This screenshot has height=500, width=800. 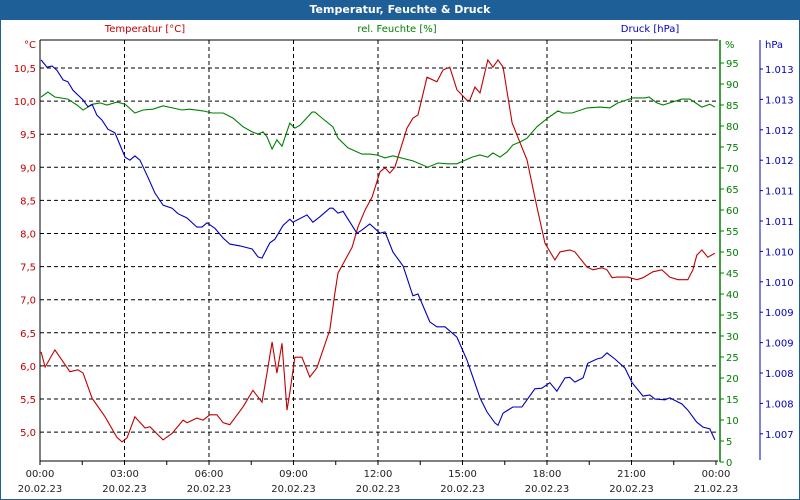 I want to click on humidity-tick-label: 50, so click(x=732, y=253).